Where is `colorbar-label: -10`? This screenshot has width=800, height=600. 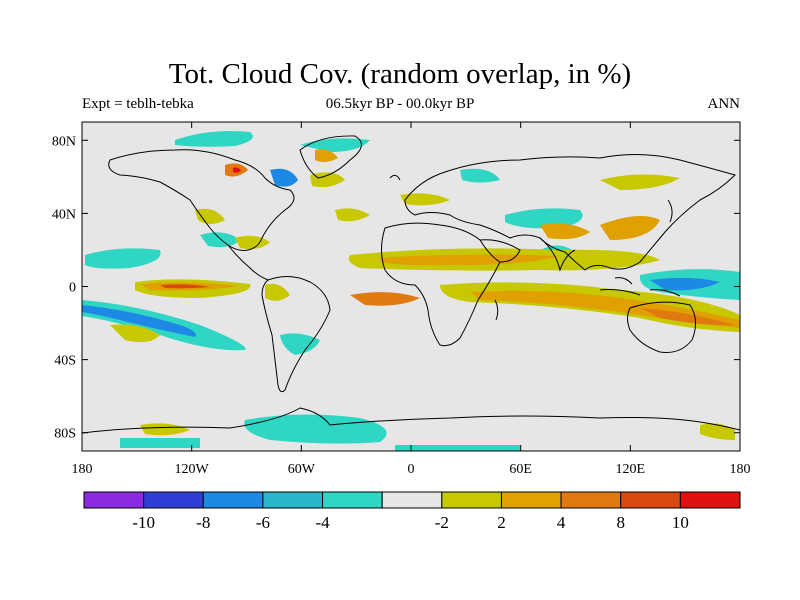 colorbar-label: -10 is located at coordinates (143, 522).